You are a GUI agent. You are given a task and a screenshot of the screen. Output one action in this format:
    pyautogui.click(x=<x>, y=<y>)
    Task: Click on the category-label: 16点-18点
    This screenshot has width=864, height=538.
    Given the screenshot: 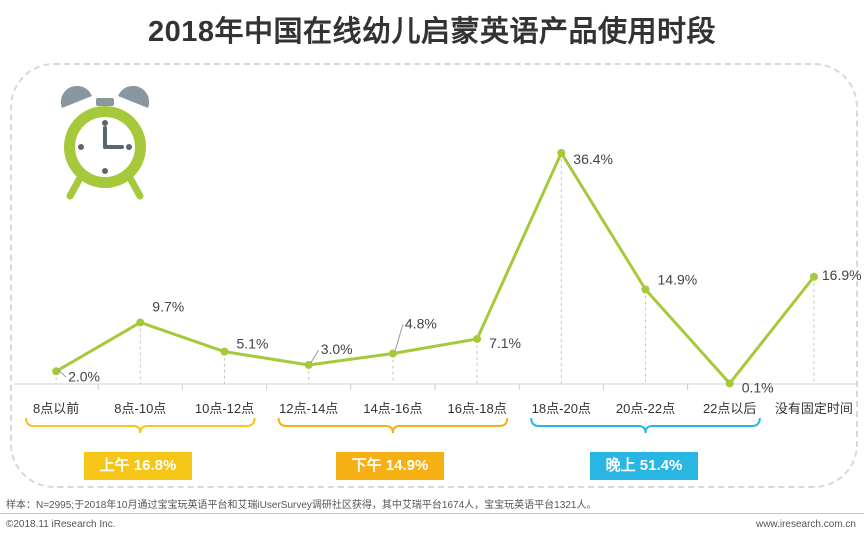 What is the action you would take?
    pyautogui.click(x=476, y=408)
    